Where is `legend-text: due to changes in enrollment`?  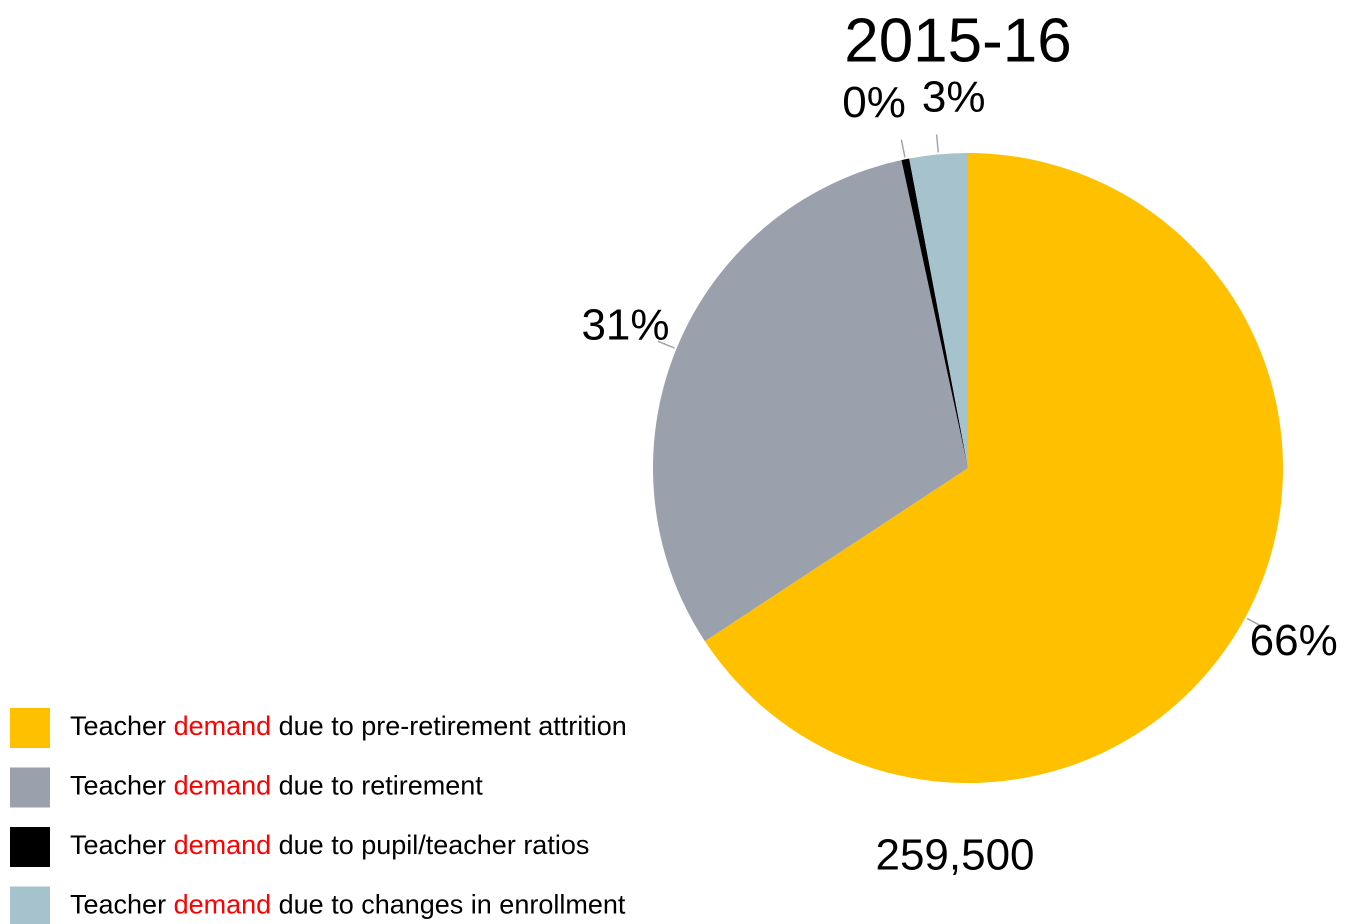
legend-text: due to changes in enrollment is located at coordinates (448, 905).